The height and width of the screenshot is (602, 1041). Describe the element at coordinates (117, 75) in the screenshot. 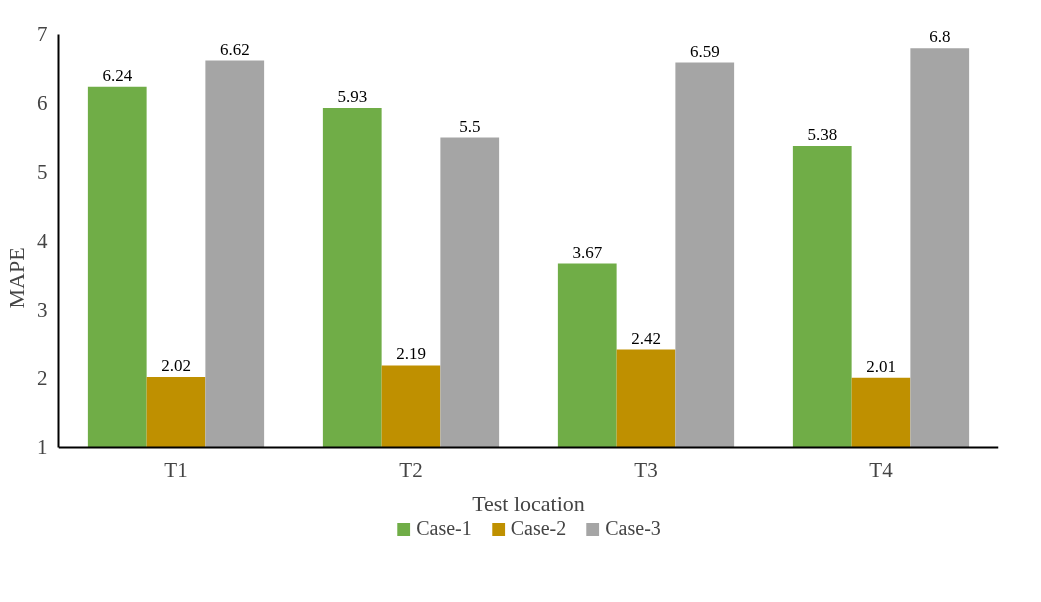

I see `data-label: 6.24` at that location.